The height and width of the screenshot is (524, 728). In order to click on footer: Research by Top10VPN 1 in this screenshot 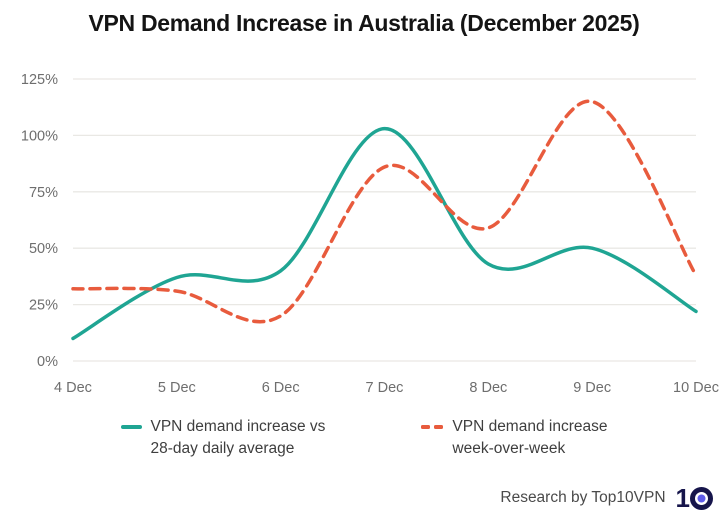, I will do `click(606, 498)`.